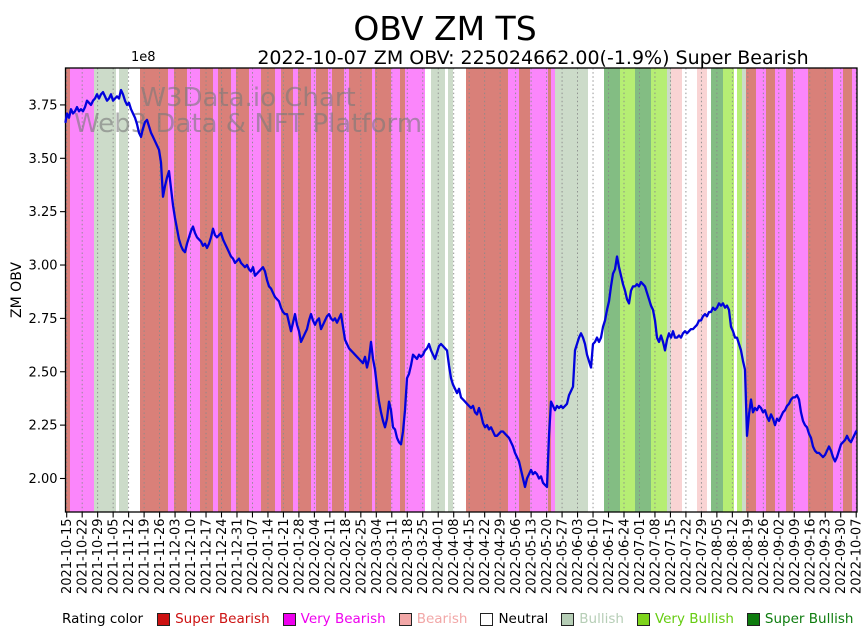 This screenshot has width=861, height=641. What do you see at coordinates (145, 557) in the screenshot?
I see `x-tick-label: 2021-11-19` at bounding box center [145, 557].